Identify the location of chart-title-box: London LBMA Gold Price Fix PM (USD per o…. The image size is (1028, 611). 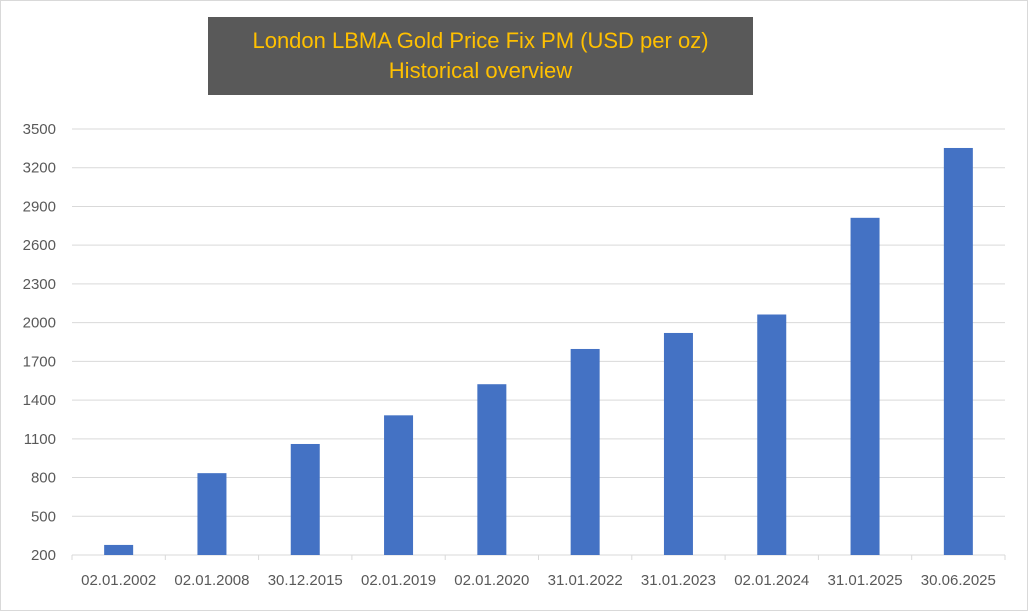
(480, 56).